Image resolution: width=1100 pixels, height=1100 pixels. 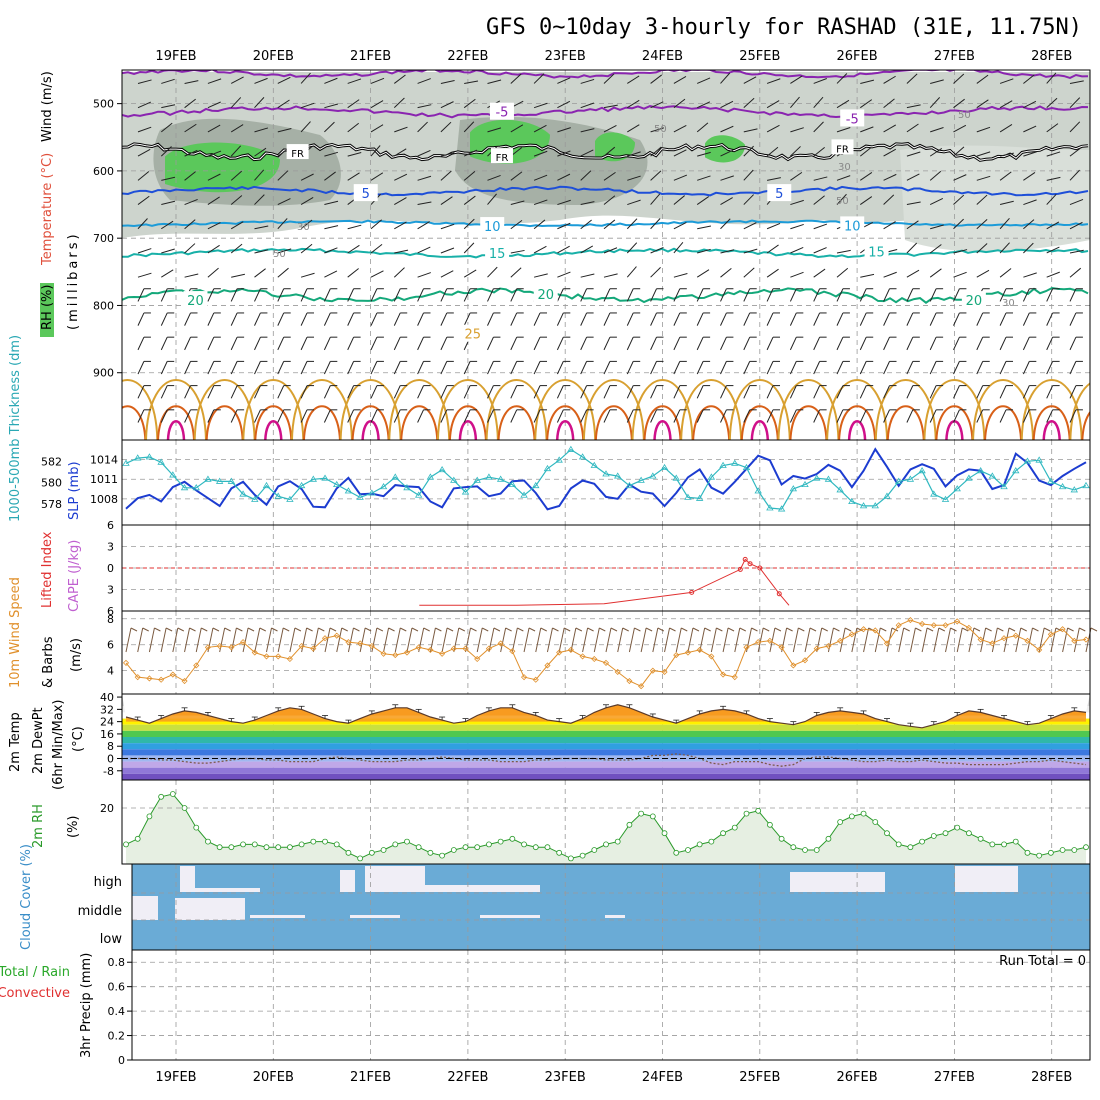 I want to click on temperature-tick-label: 40, so click(x=107, y=697).